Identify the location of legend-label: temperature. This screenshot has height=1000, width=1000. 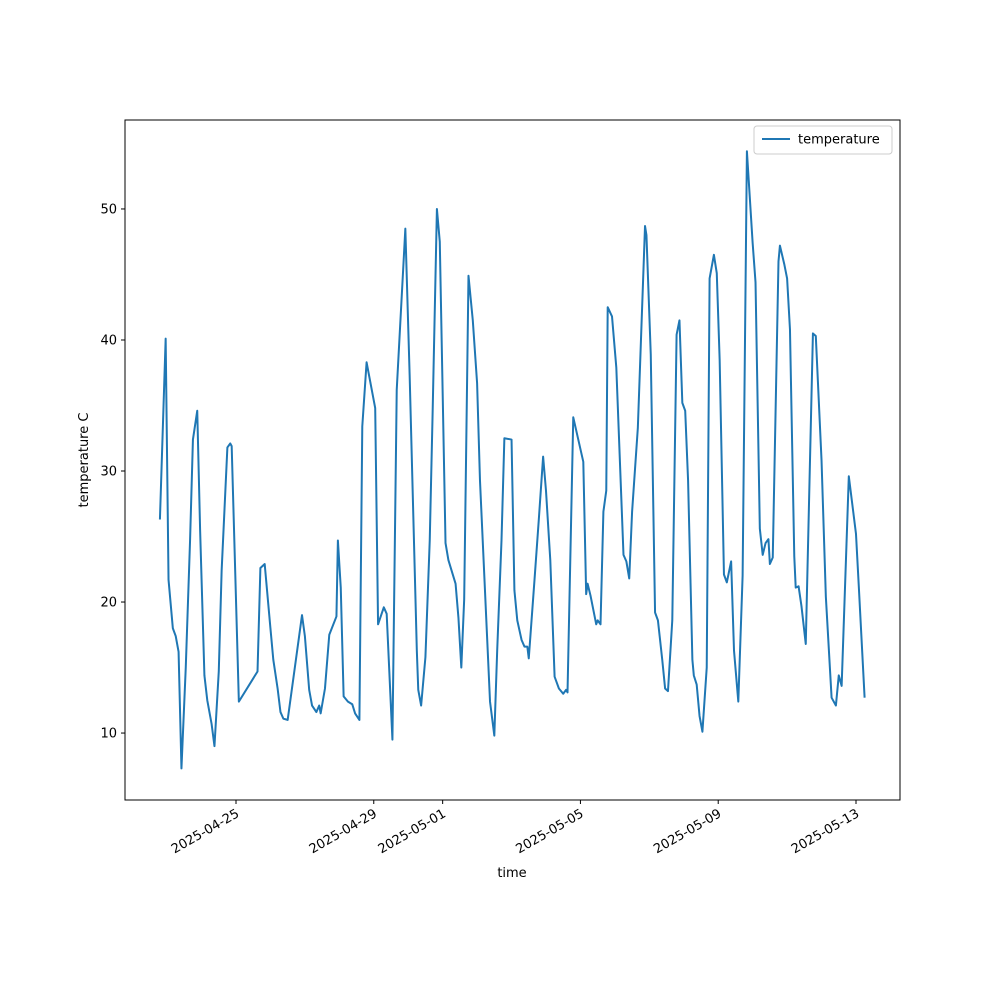
(839, 140).